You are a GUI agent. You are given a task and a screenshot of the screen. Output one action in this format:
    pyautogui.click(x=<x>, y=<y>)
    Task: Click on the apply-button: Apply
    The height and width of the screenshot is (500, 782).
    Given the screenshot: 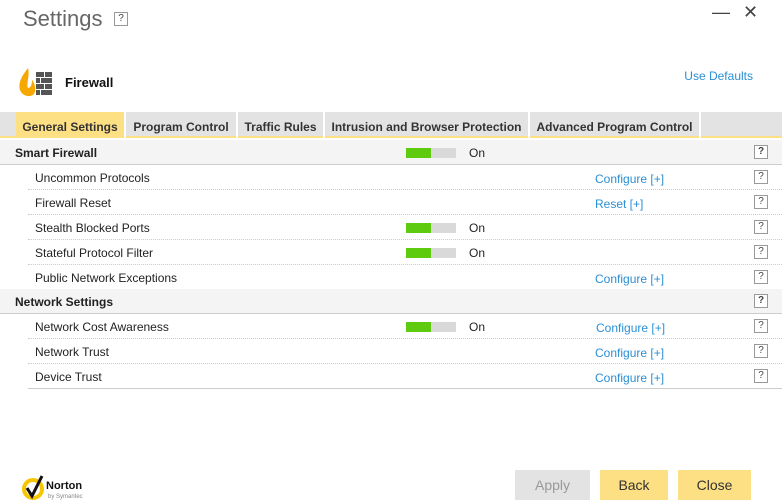 What is the action you would take?
    pyautogui.click(x=552, y=485)
    